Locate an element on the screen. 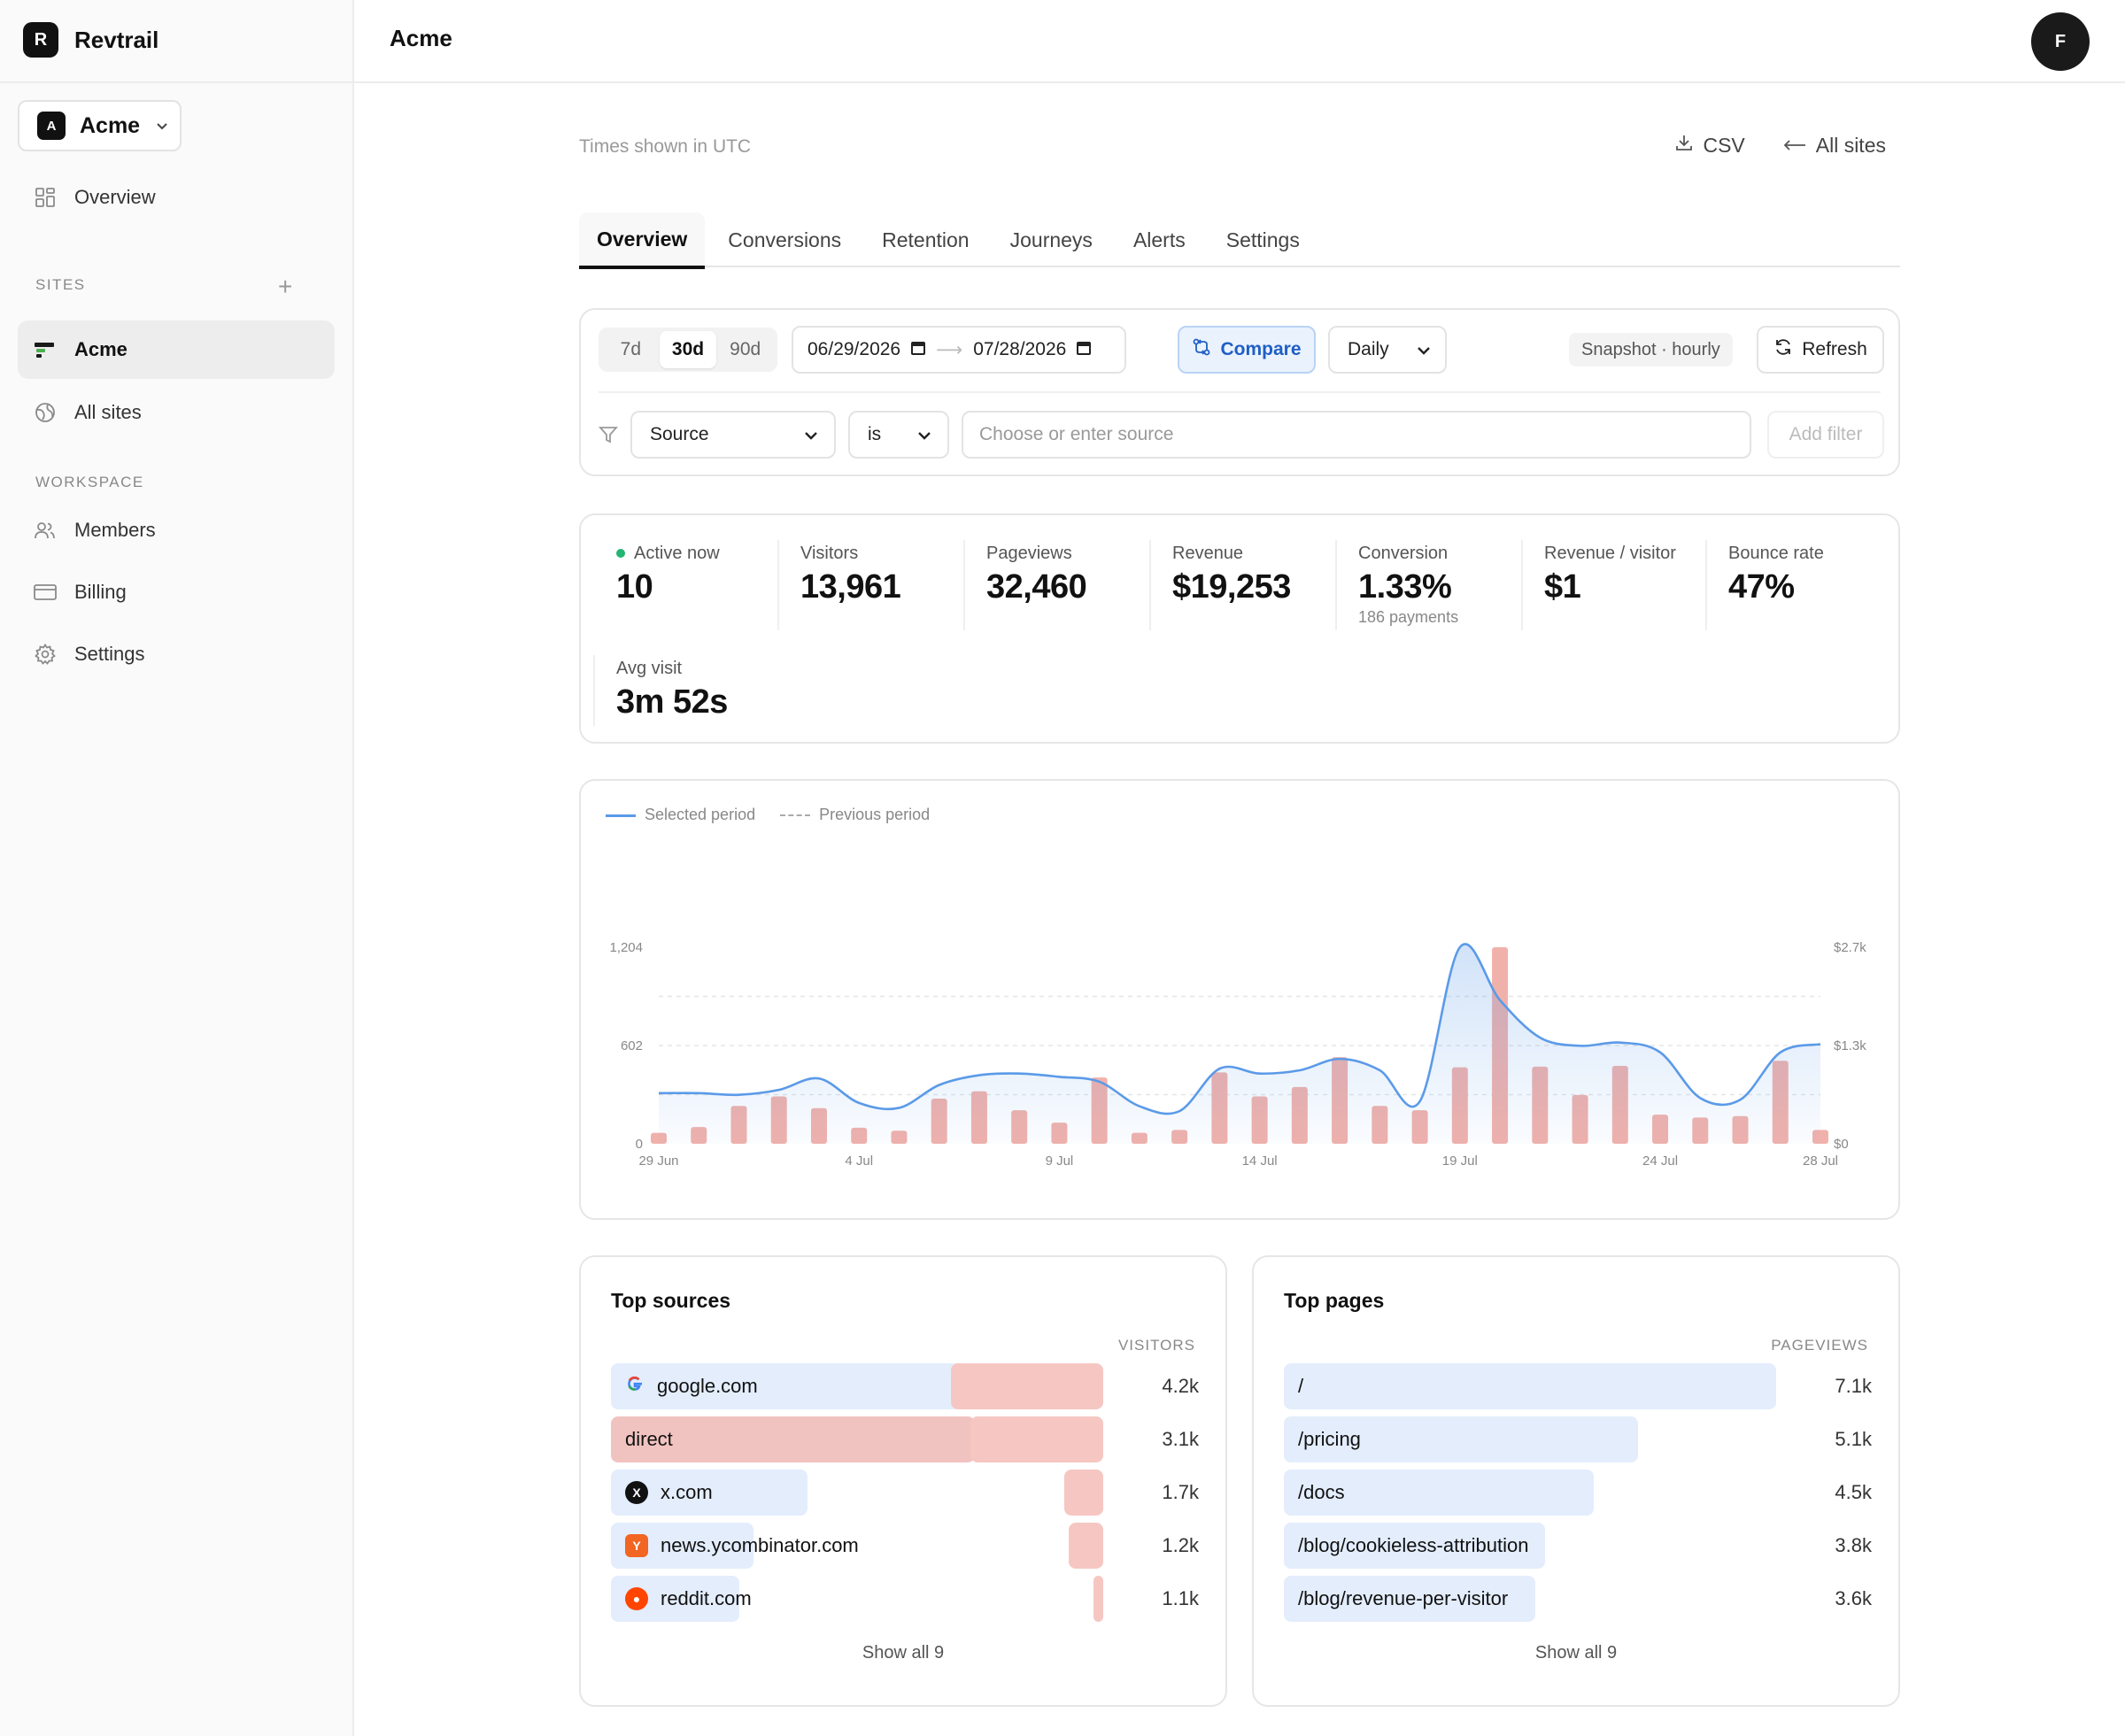 The height and width of the screenshot is (1736, 2125). source-row: direct 3.1k is located at coordinates (905, 1439).